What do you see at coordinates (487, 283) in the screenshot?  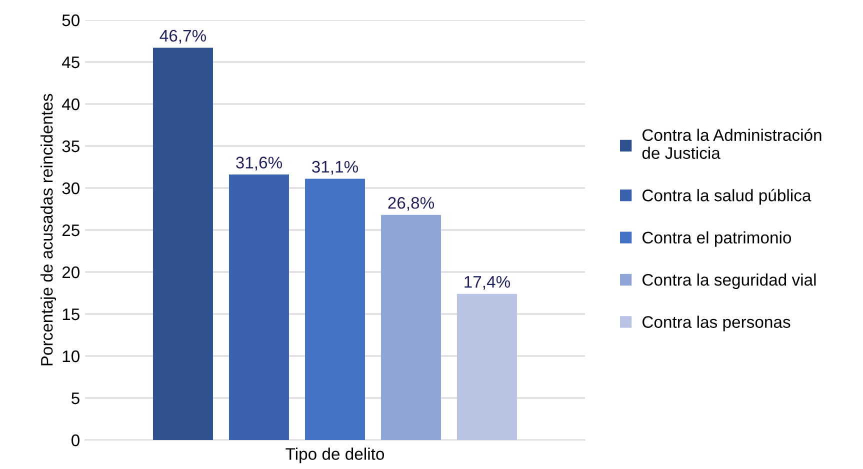 I see `data-label: 17,4%` at bounding box center [487, 283].